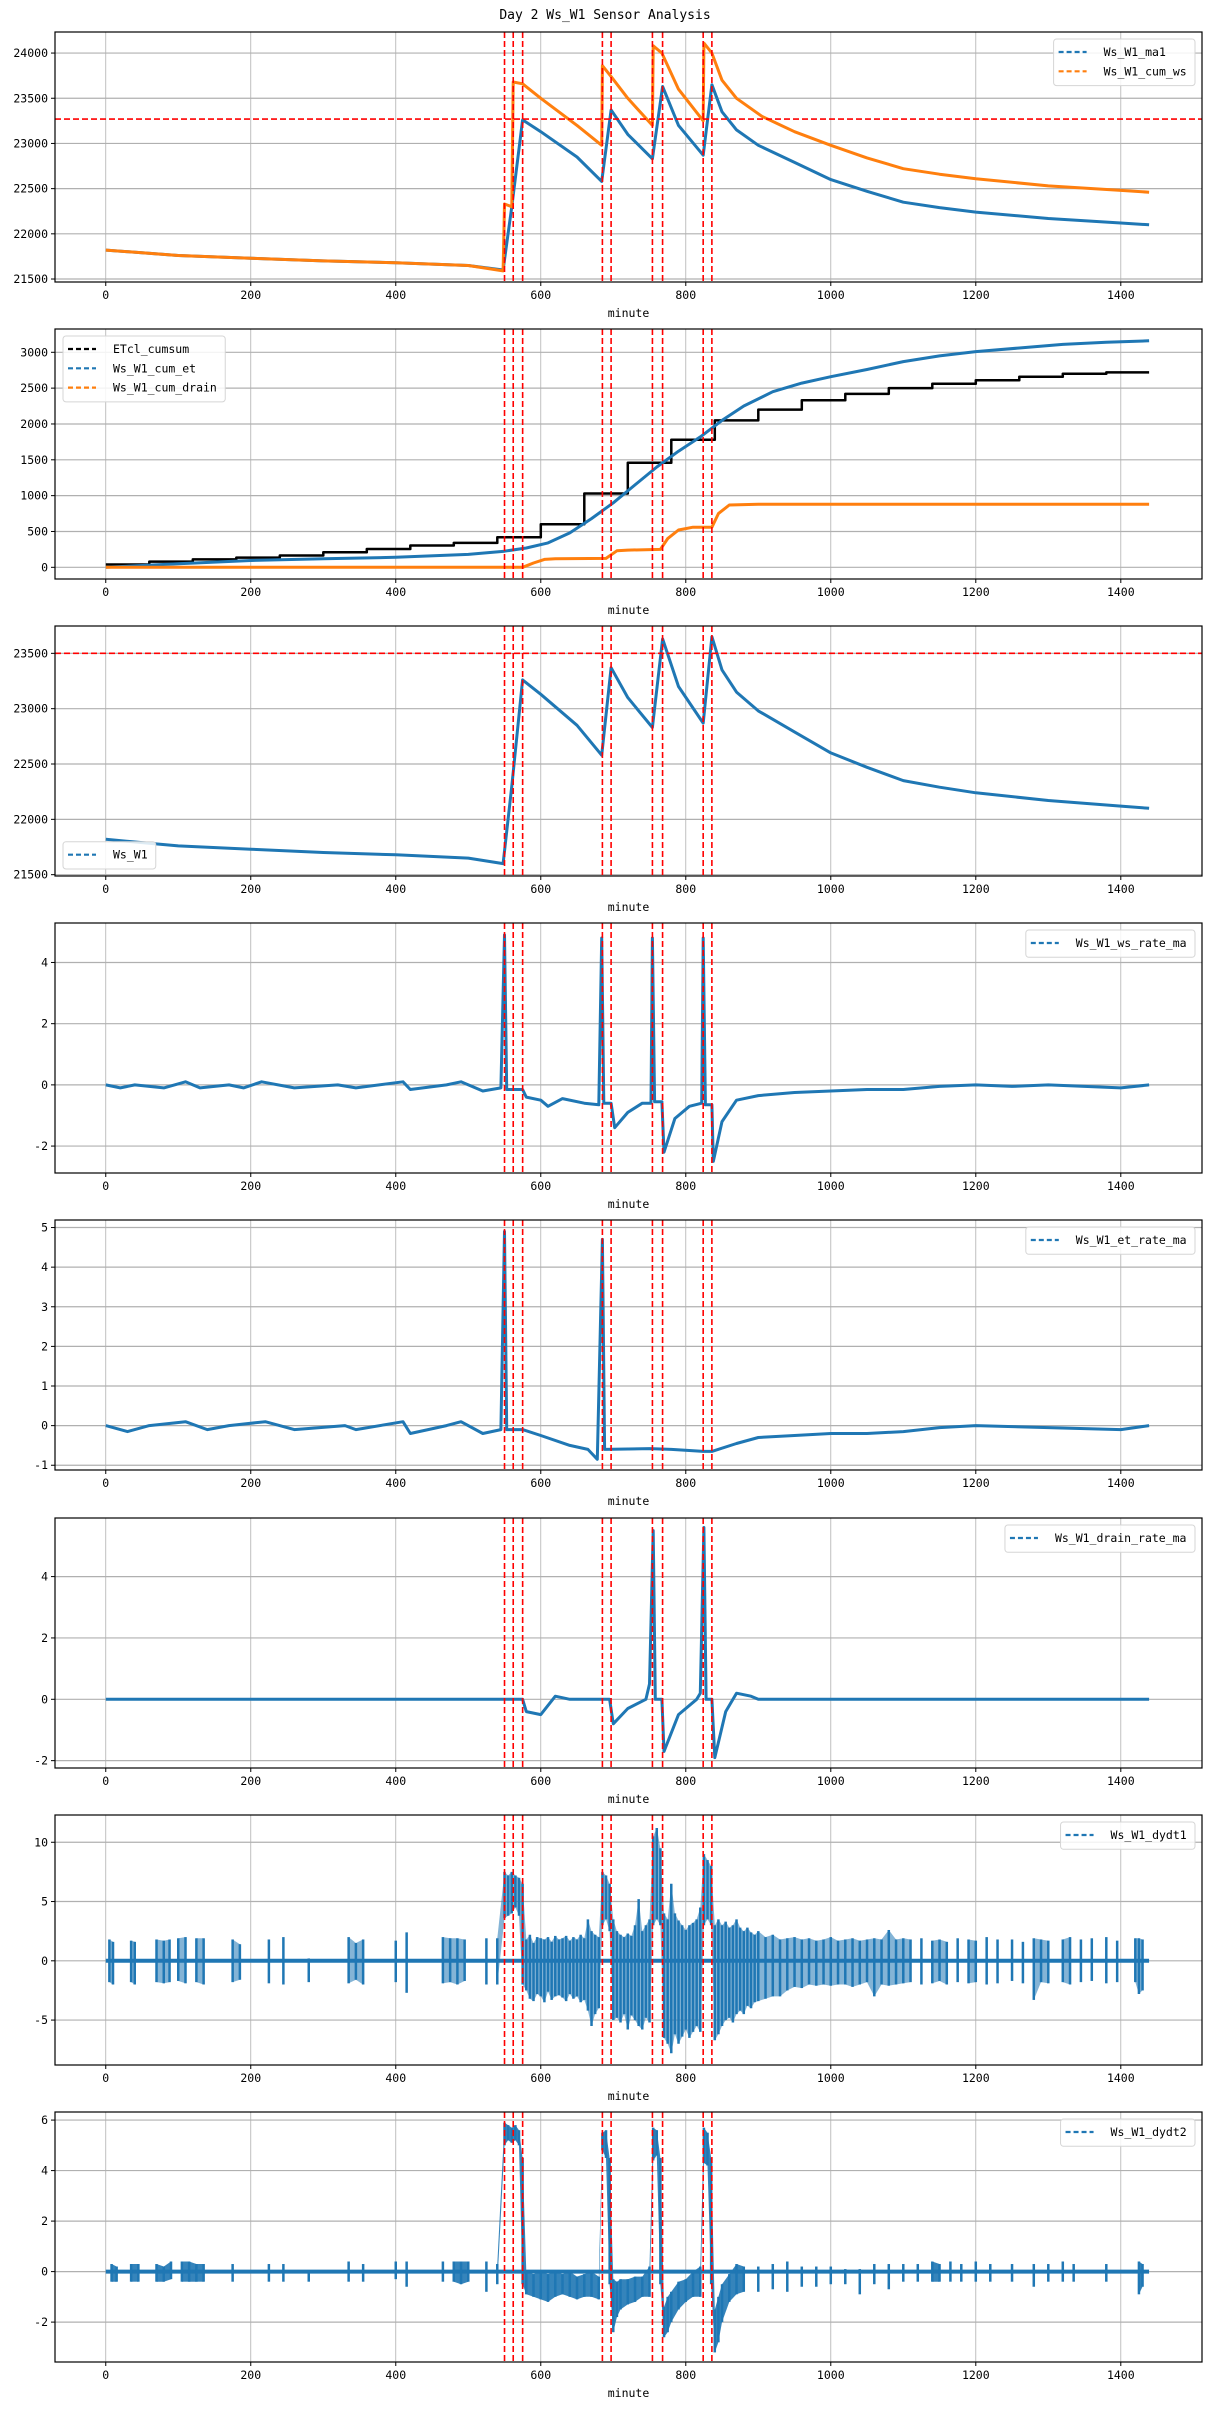 This screenshot has height=2411, width=1211. I want to click on x-tick-label: 1200, so click(976, 1781).